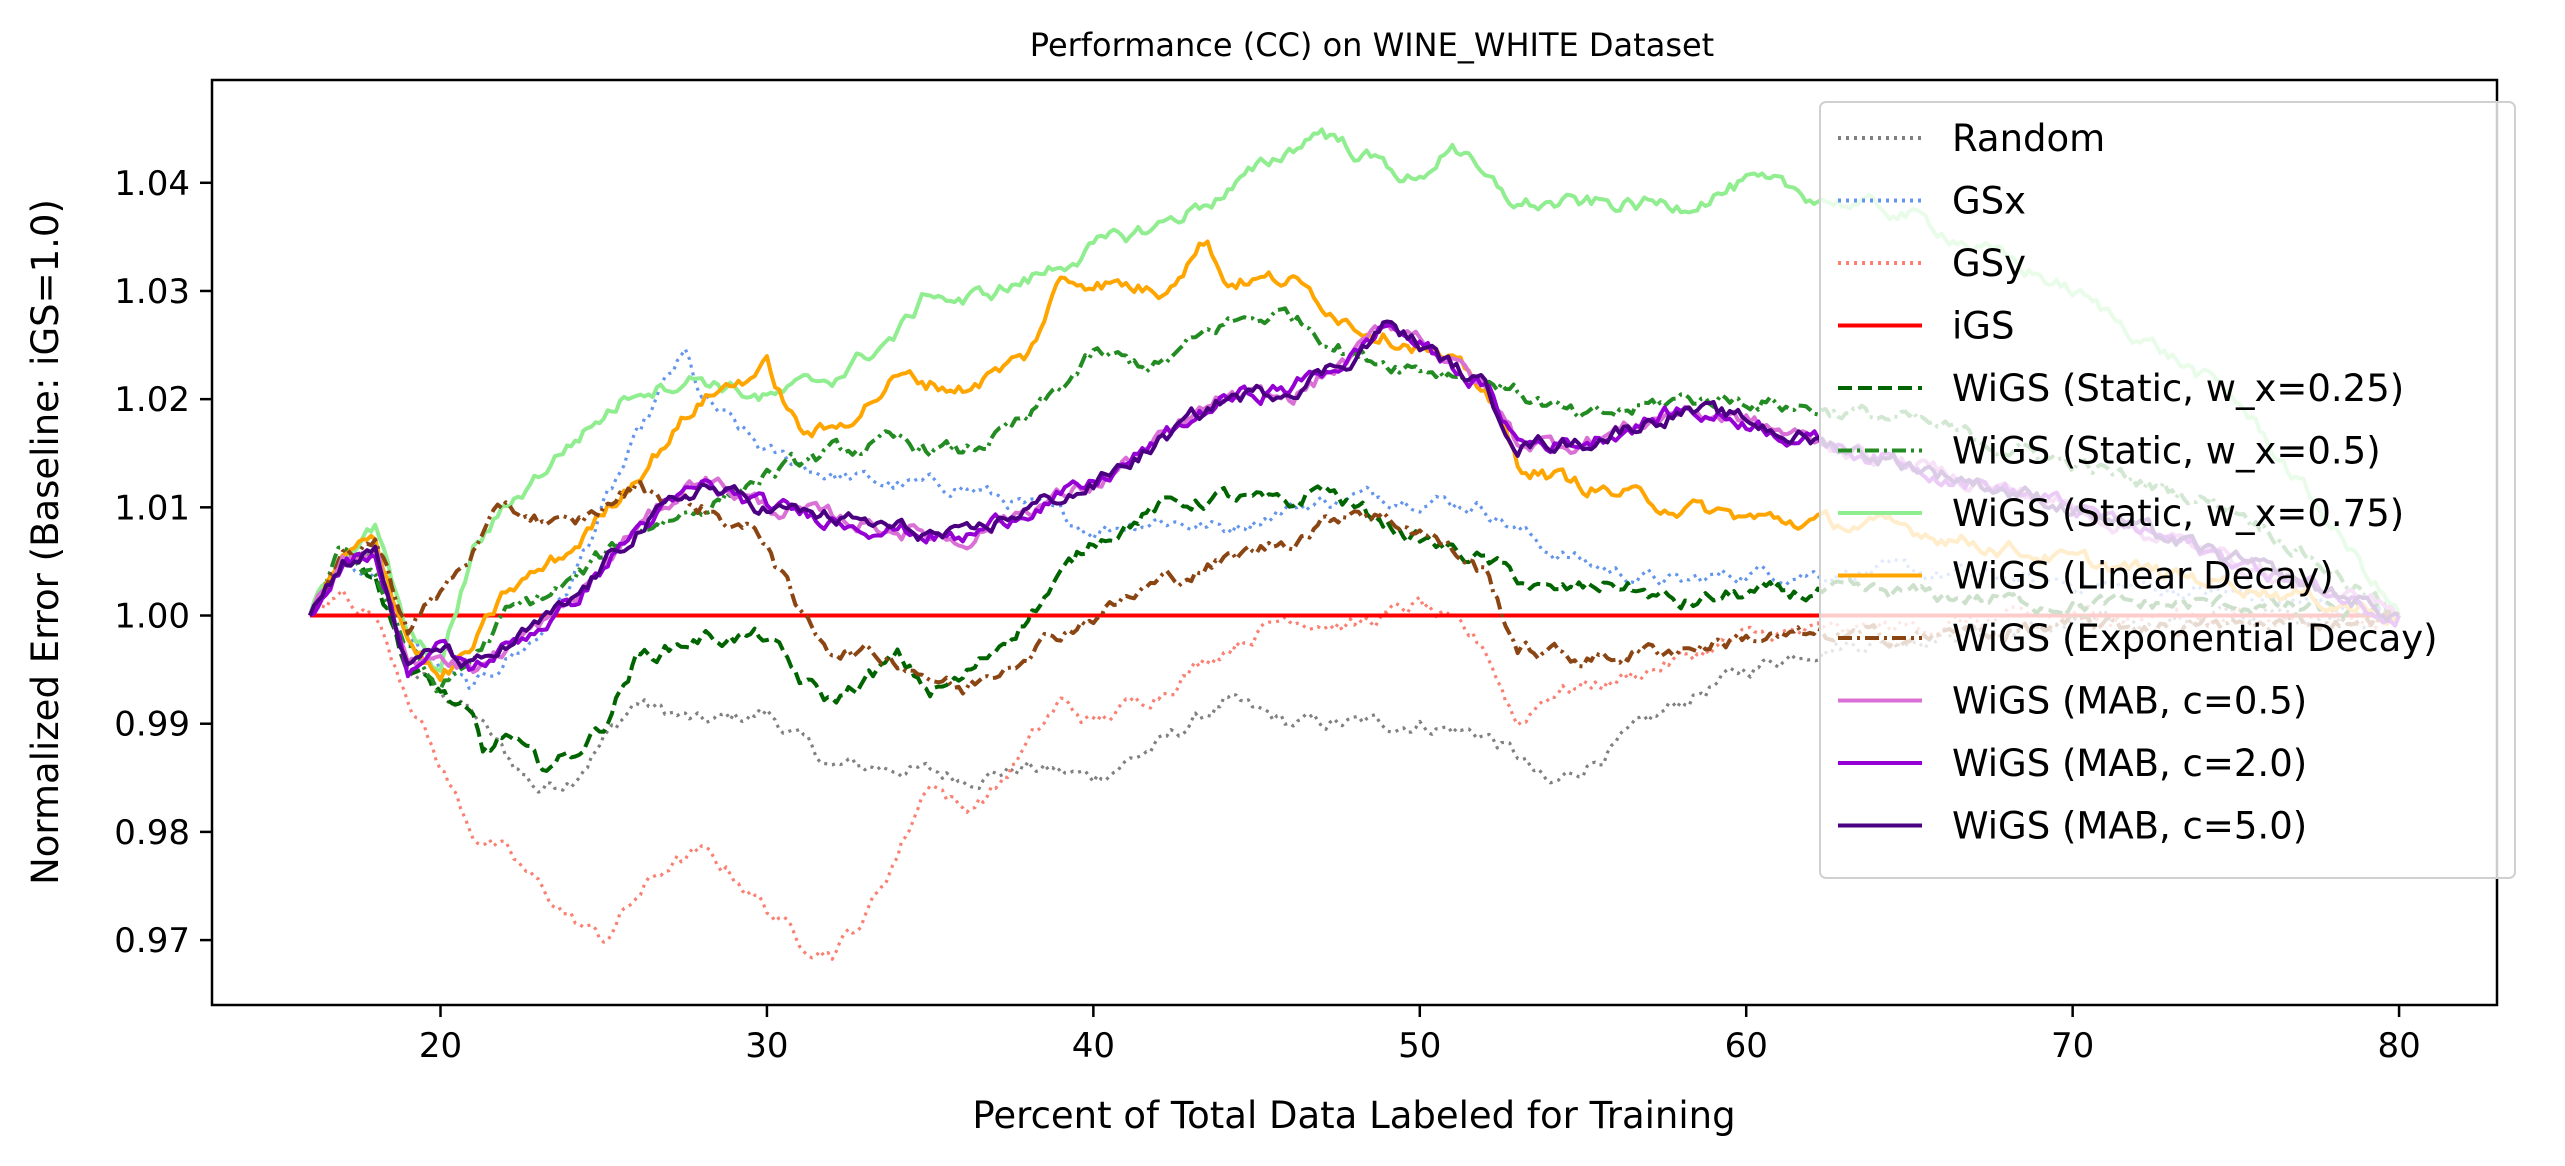 This screenshot has height=1166, width=2565. What do you see at coordinates (1372, 45) in the screenshot?
I see `chart-title: Performance (CC) on WINE_WHITE Dataset` at bounding box center [1372, 45].